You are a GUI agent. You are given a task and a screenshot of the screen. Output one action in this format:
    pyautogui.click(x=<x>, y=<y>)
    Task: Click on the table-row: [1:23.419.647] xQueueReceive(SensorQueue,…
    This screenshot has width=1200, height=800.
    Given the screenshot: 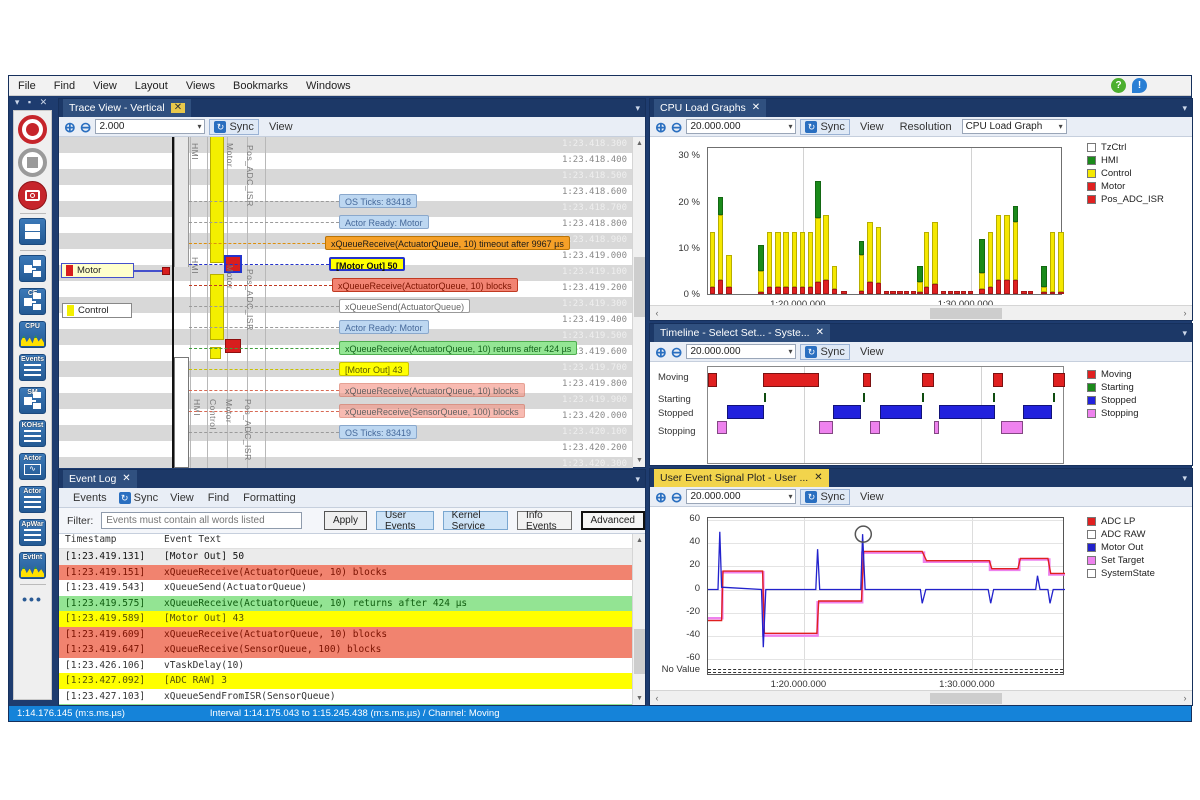 What is the action you would take?
    pyautogui.click(x=345, y=650)
    